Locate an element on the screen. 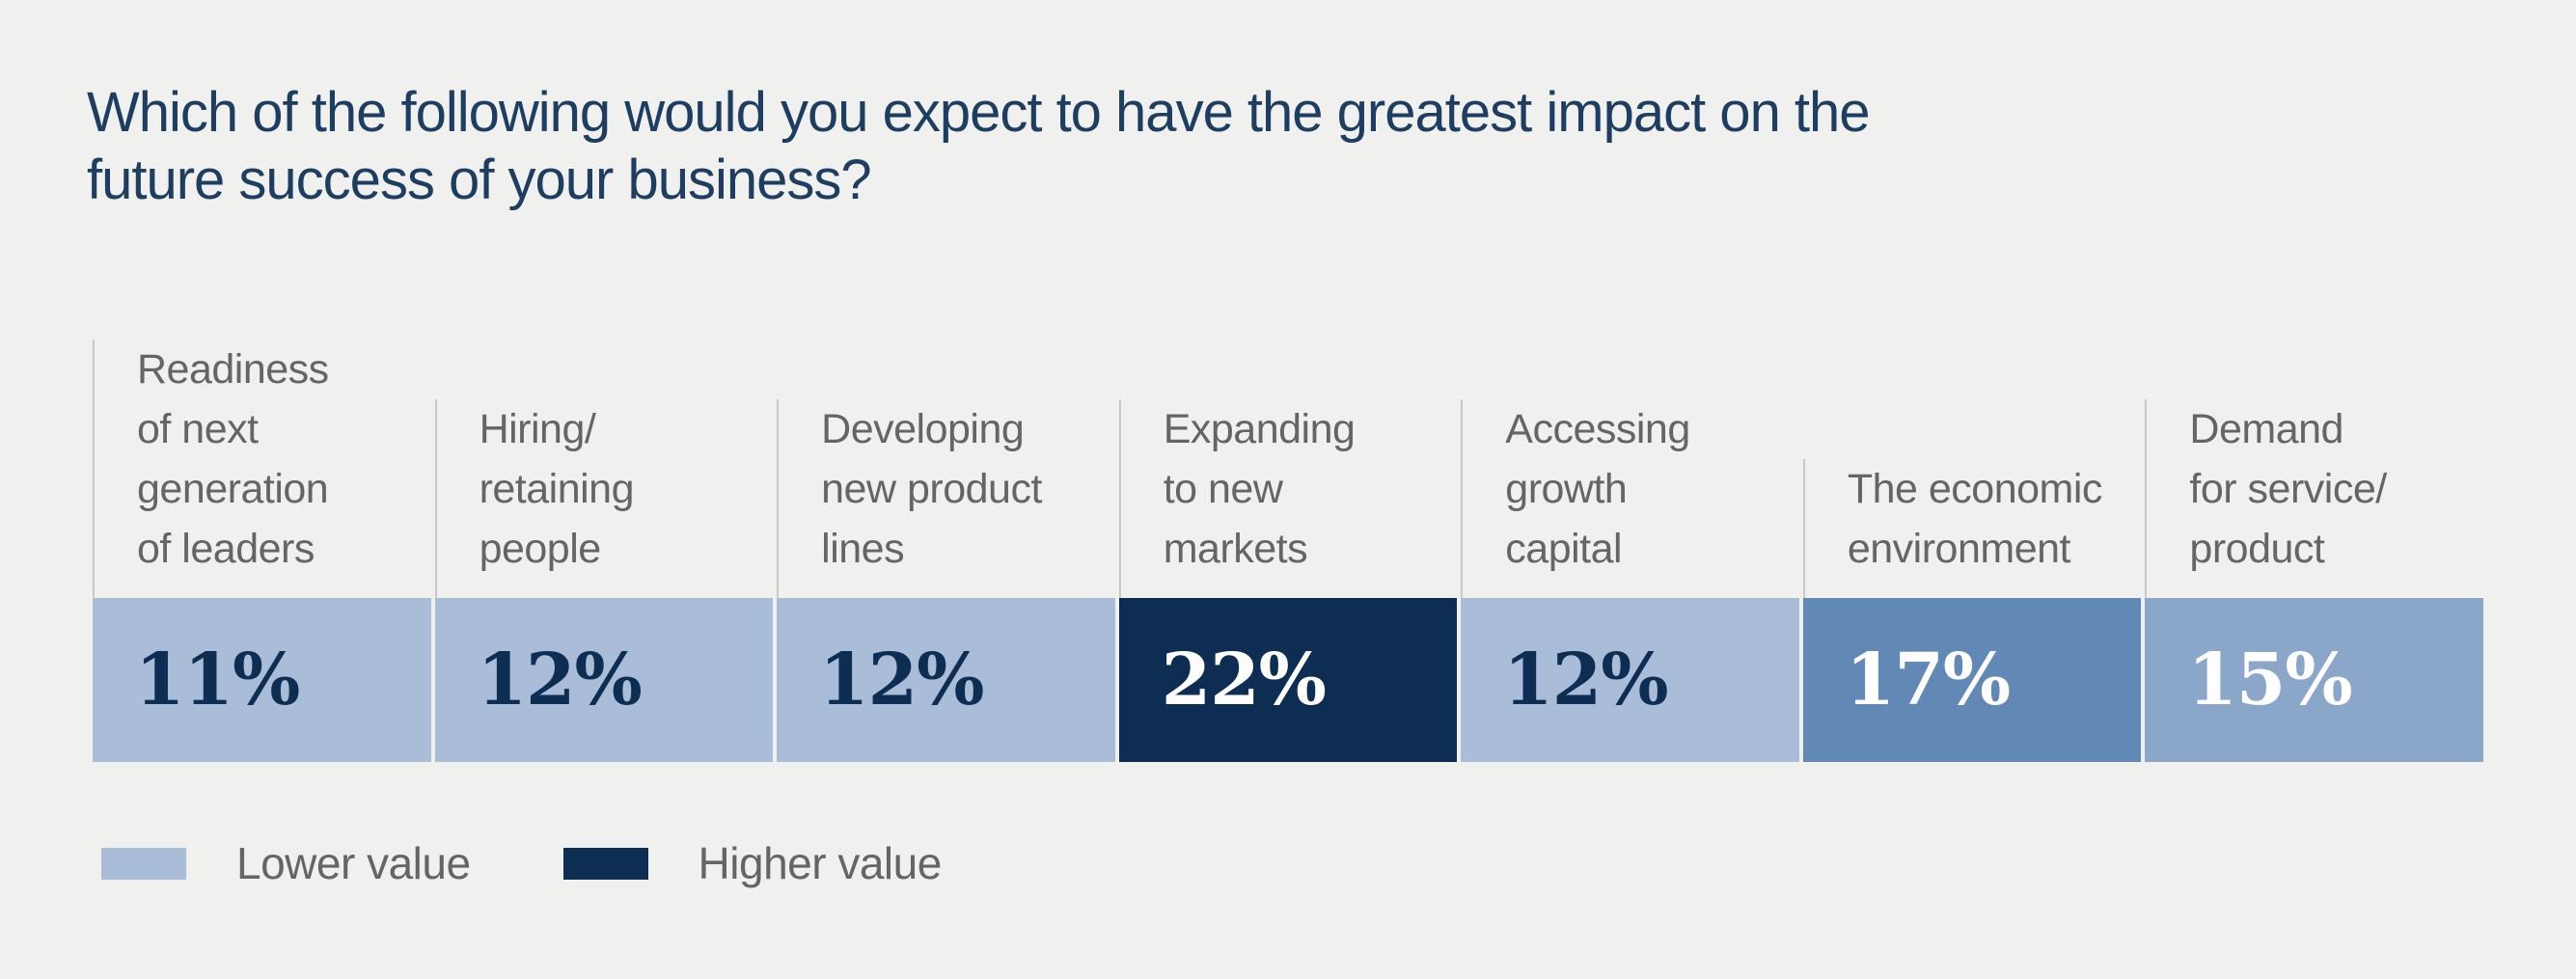 The height and width of the screenshot is (979, 2576). legend-item-higher-value: Higher value is located at coordinates (753, 863).